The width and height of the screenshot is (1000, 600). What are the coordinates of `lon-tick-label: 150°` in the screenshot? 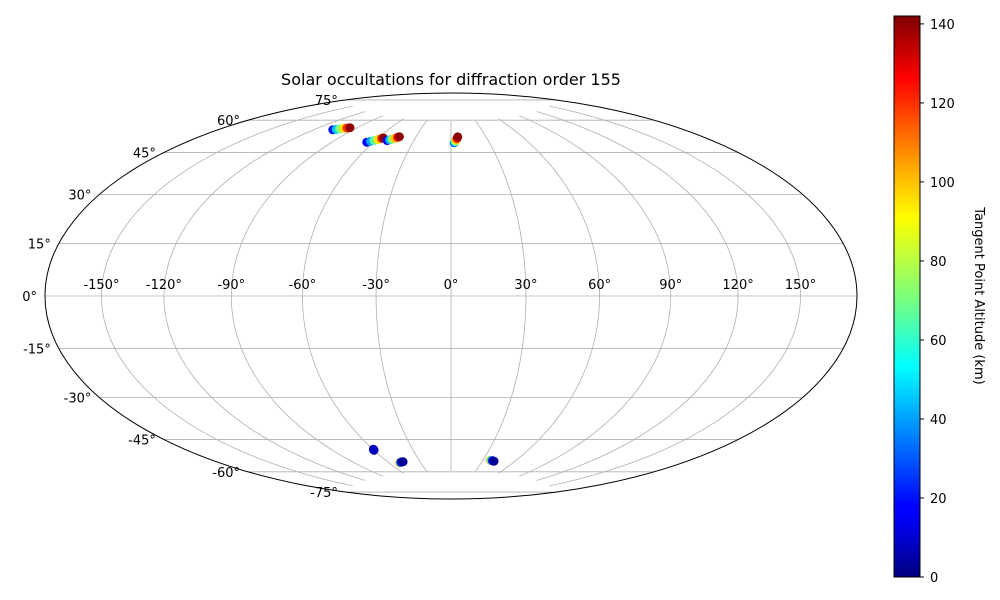 It's located at (800, 285).